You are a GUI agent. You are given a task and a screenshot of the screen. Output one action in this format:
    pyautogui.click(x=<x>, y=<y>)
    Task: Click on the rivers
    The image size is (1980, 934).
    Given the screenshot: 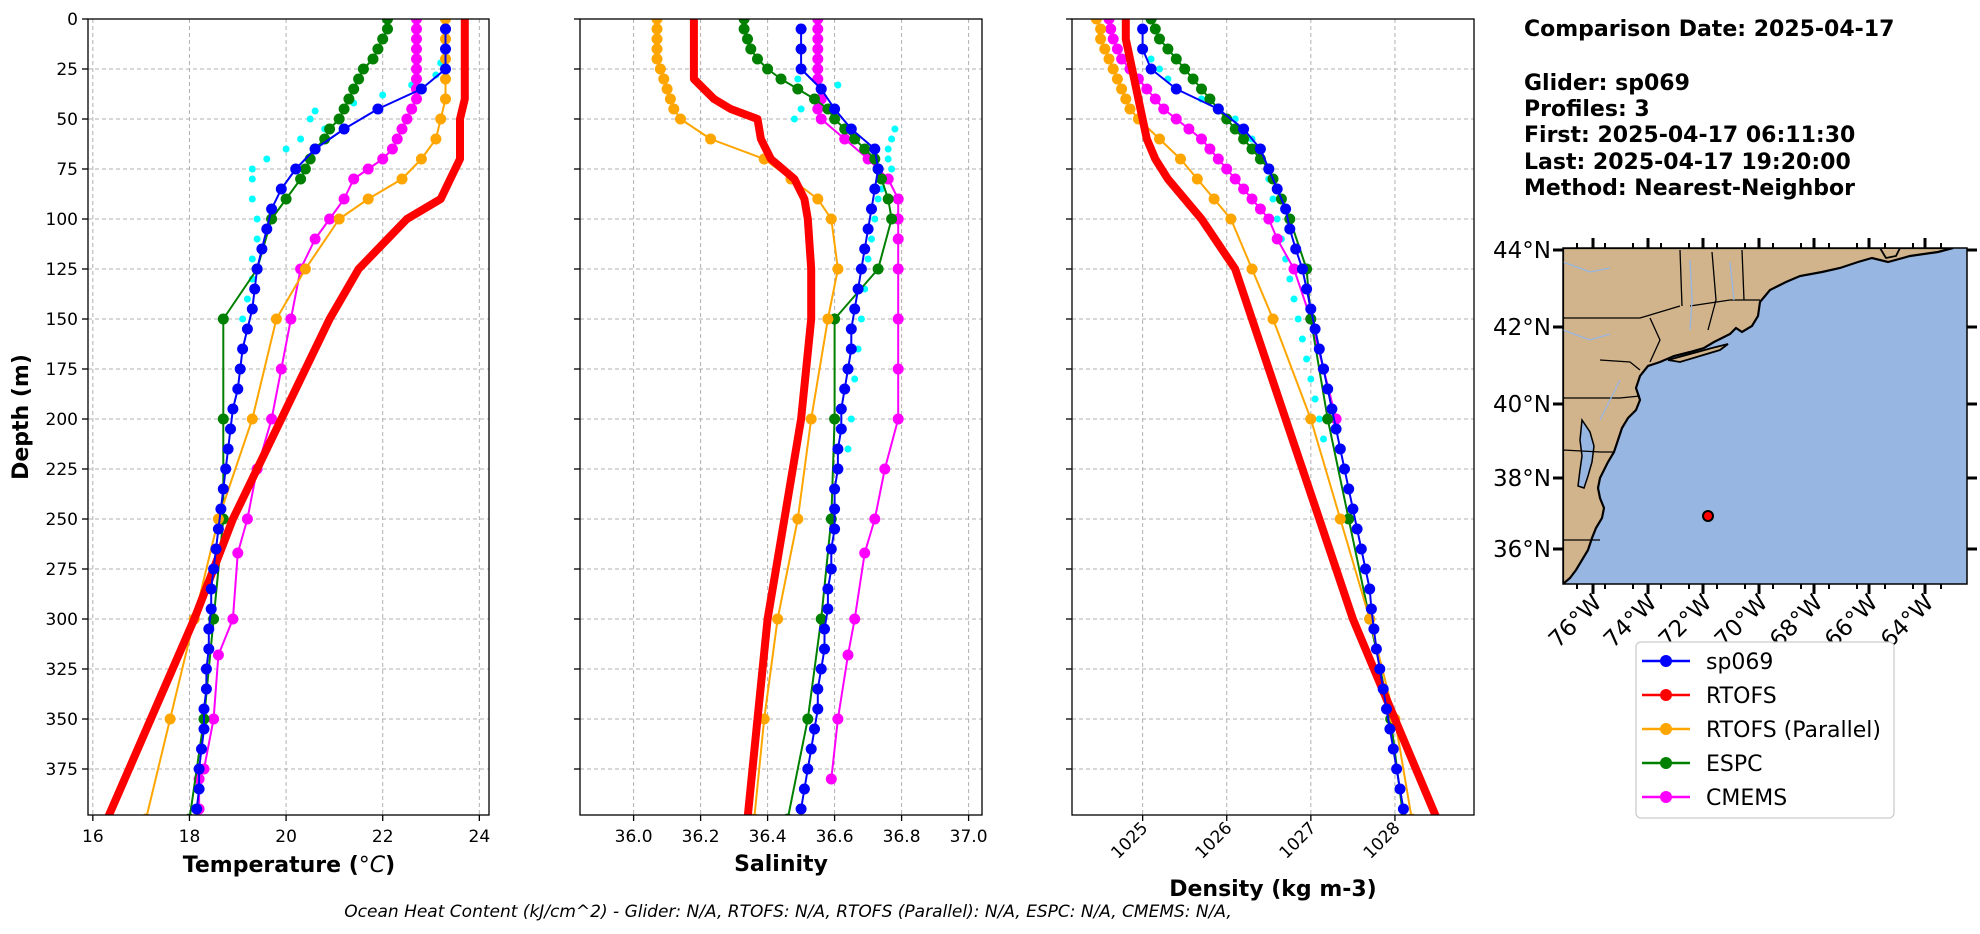 What is the action you would take?
    pyautogui.click(x=1649, y=340)
    